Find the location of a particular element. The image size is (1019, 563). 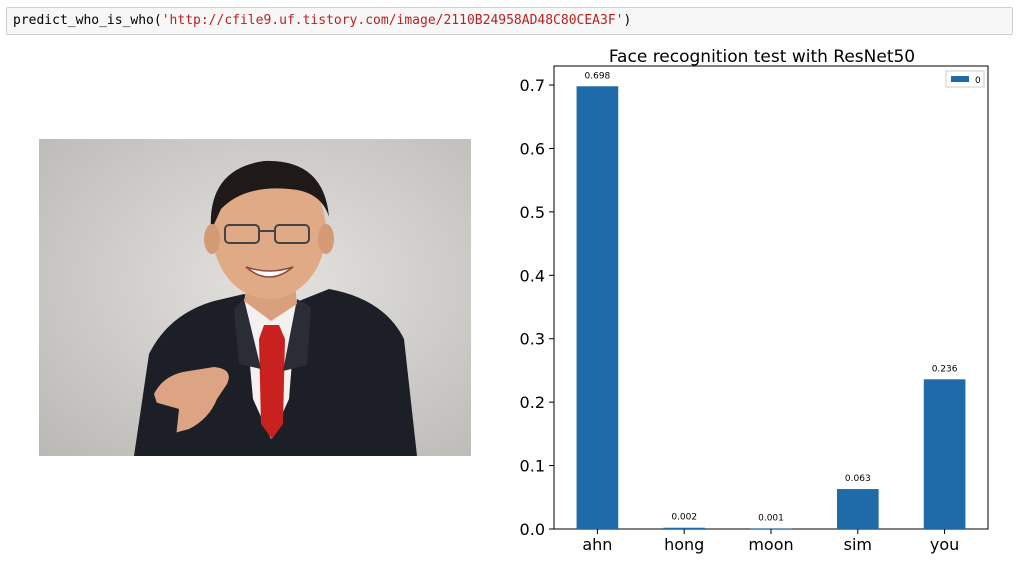

y-tick-label: 0.5 is located at coordinates (532, 212).